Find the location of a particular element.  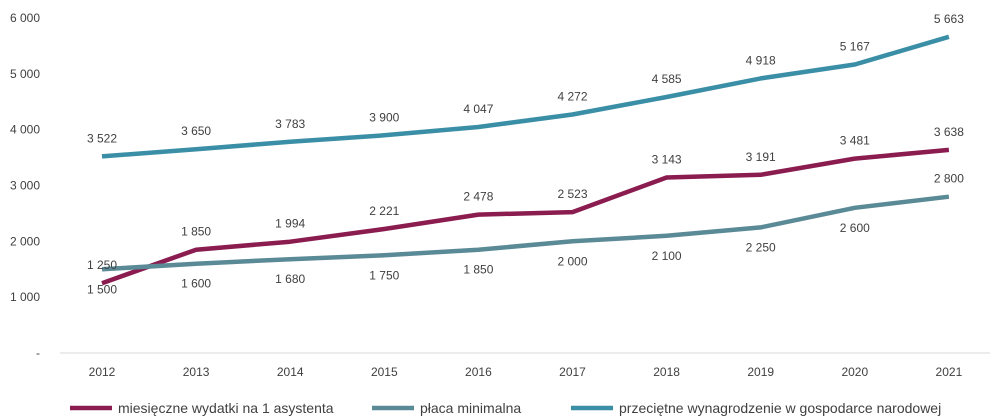

y-tick-label: - is located at coordinates (38, 353).